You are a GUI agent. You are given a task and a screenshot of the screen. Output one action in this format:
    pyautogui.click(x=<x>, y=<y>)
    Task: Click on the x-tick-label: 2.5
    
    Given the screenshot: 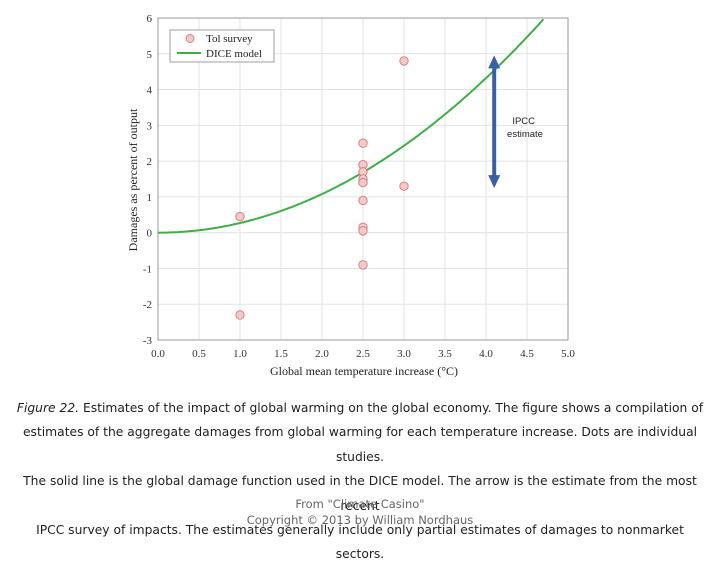 What is the action you would take?
    pyautogui.click(x=363, y=354)
    